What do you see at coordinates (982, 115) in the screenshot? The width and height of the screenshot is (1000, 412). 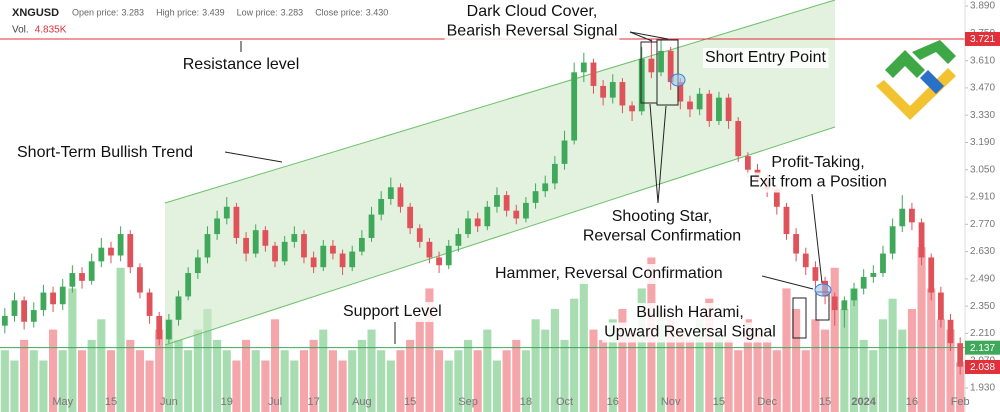 I see `y-tick-label: 3.330` at bounding box center [982, 115].